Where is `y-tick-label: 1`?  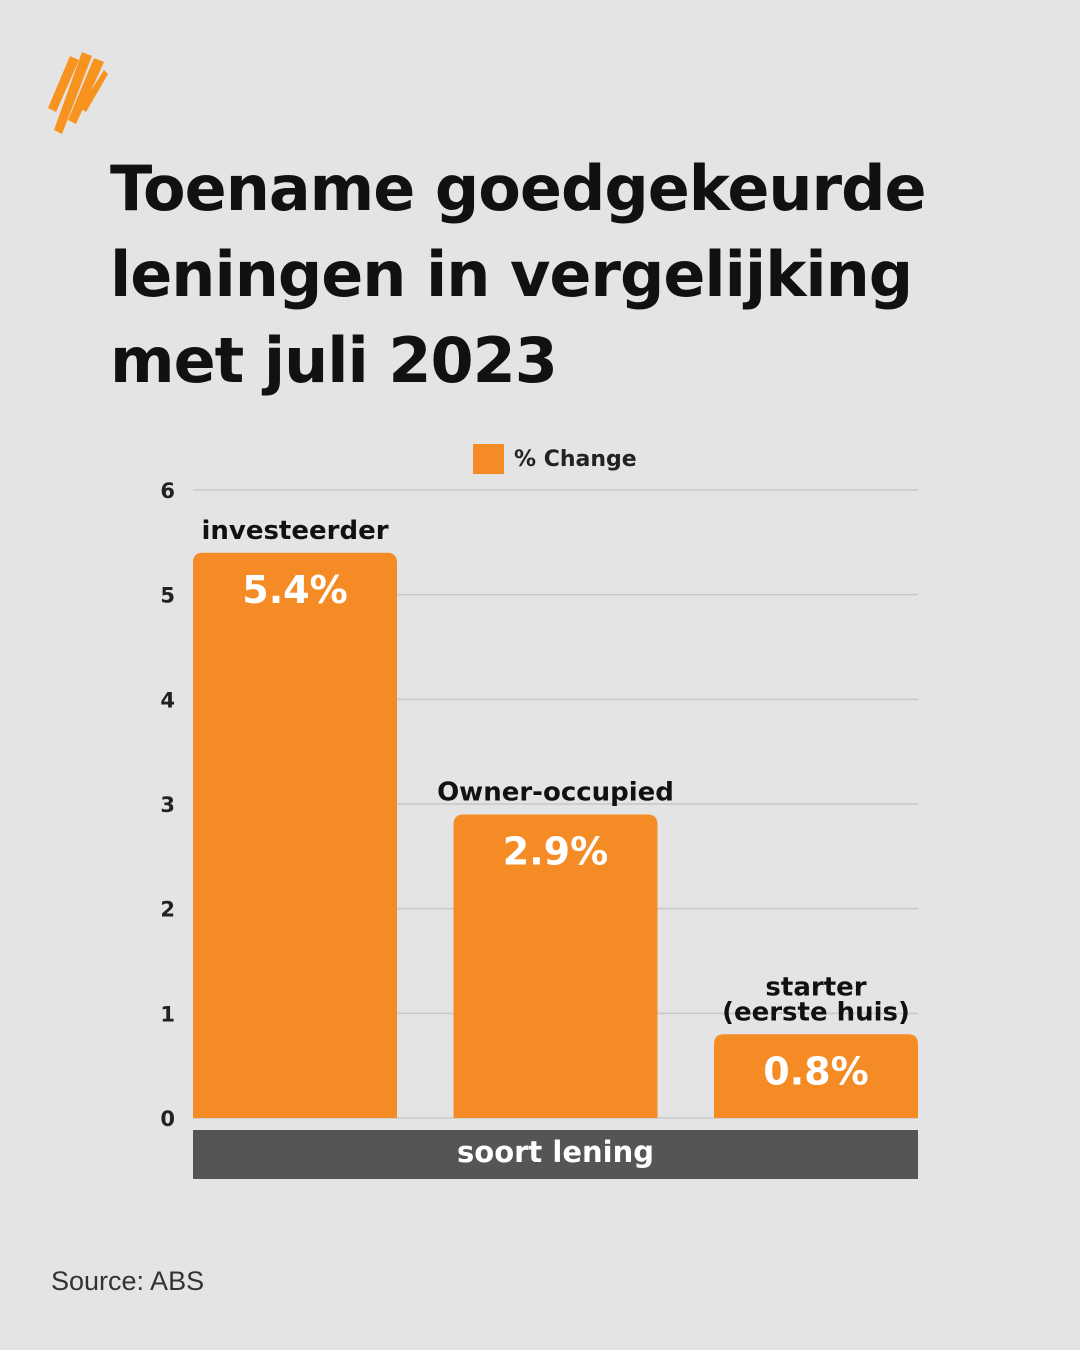
y-tick-label: 1 is located at coordinates (167, 1014).